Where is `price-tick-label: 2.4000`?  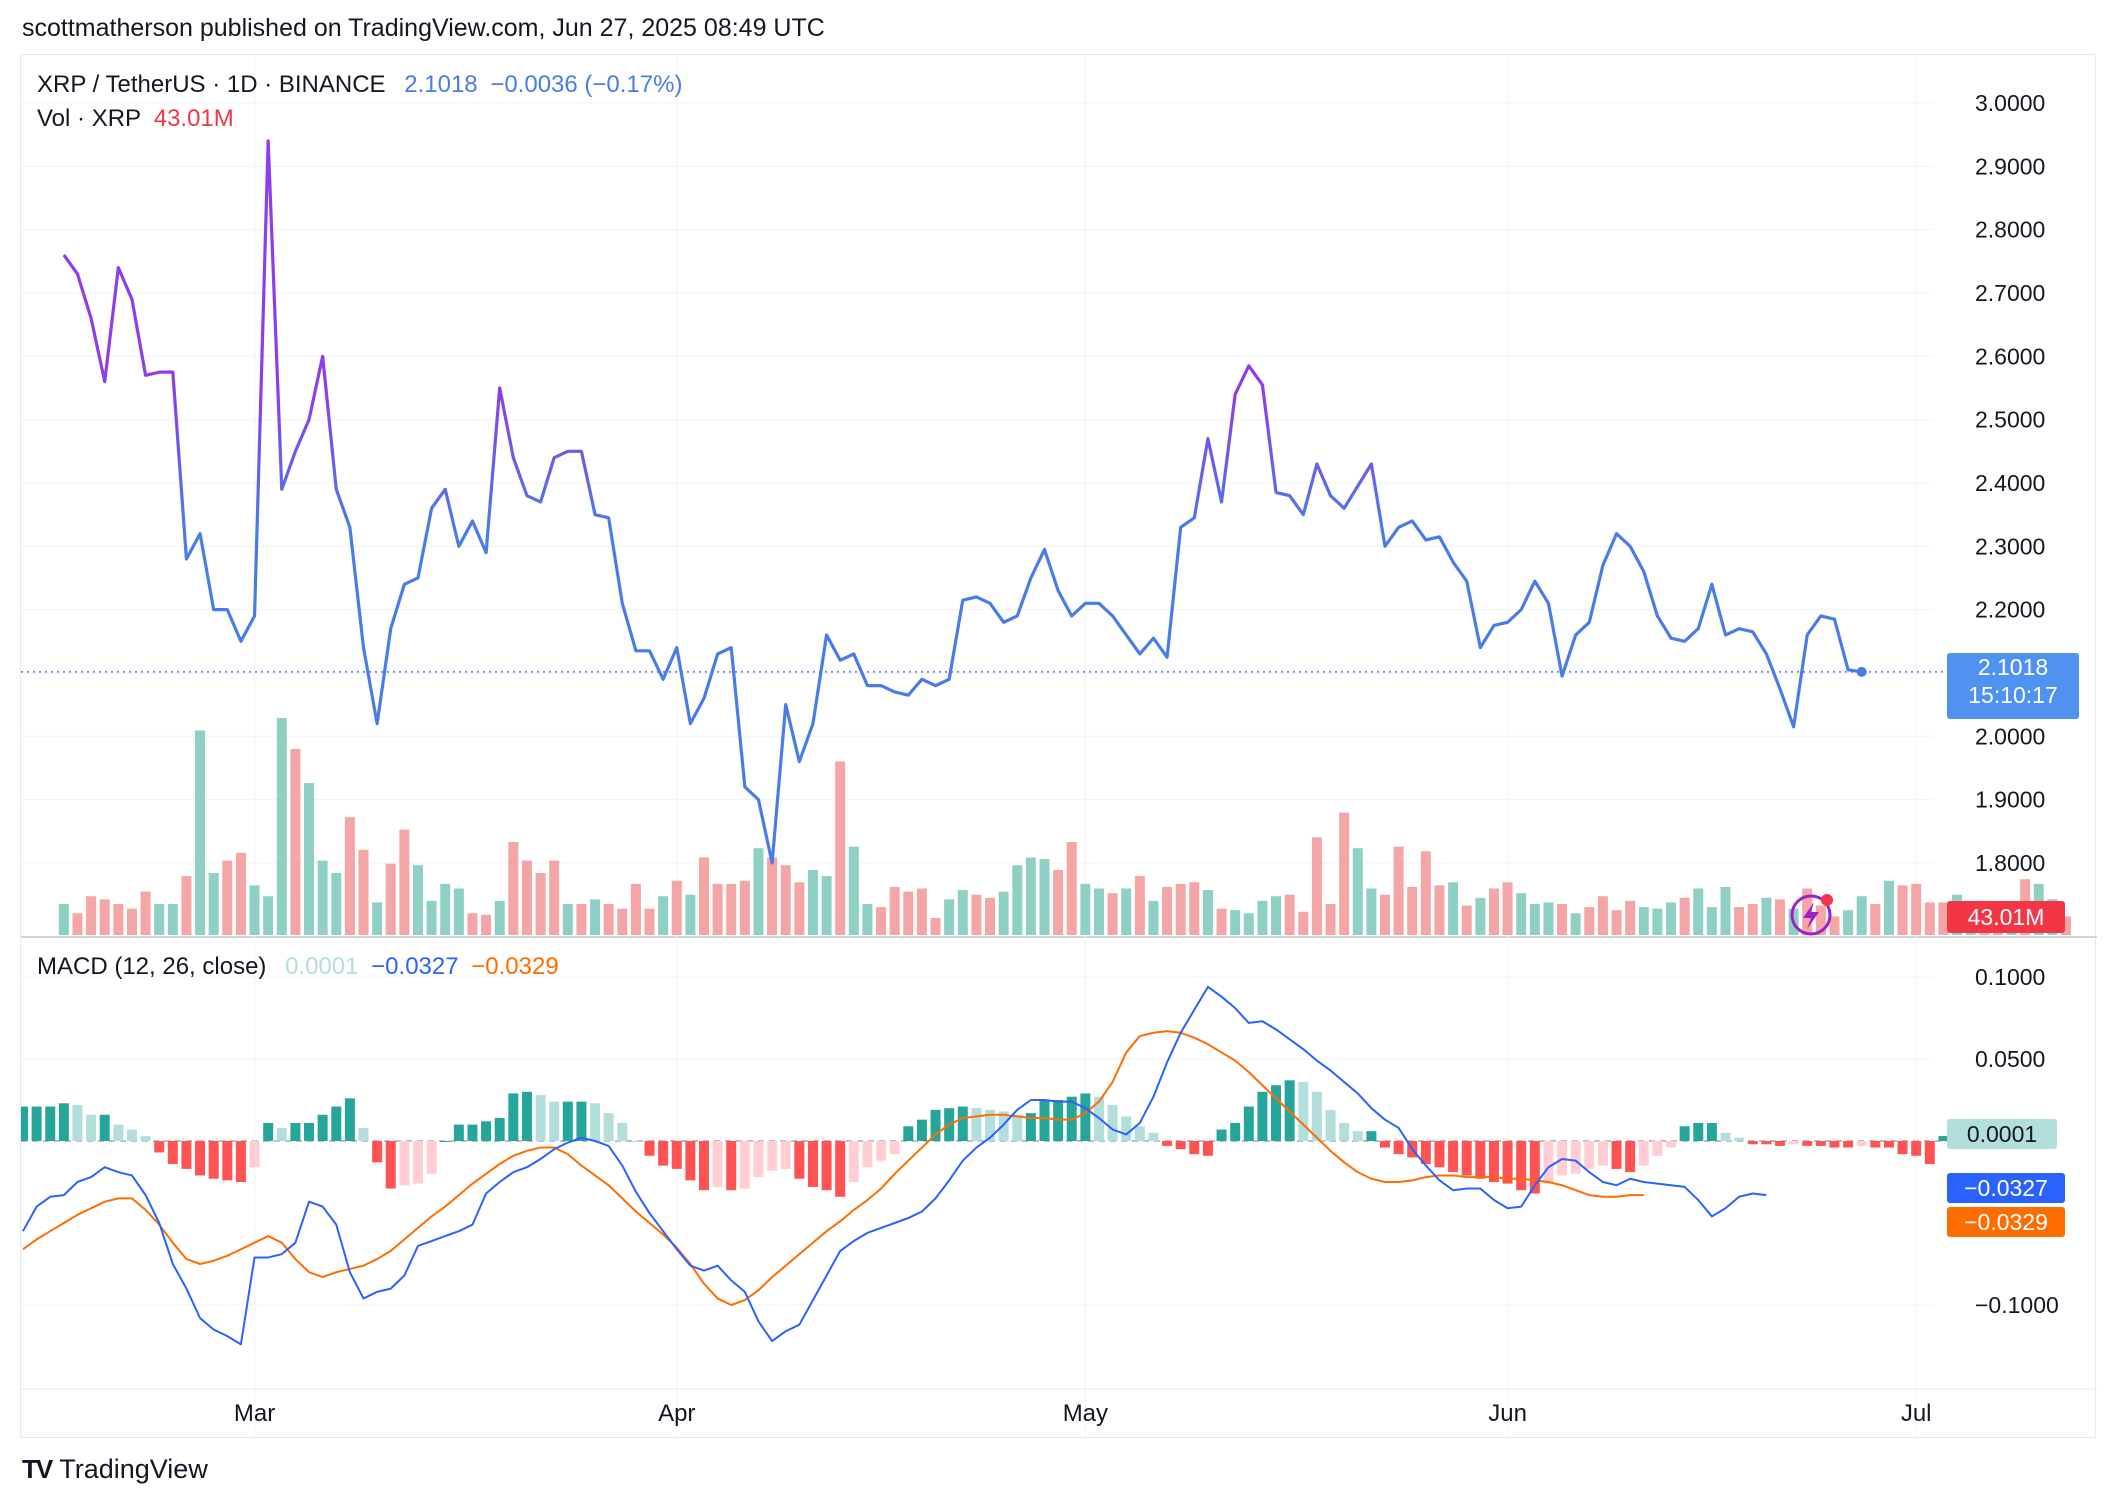
price-tick-label: 2.4000 is located at coordinates (2010, 483).